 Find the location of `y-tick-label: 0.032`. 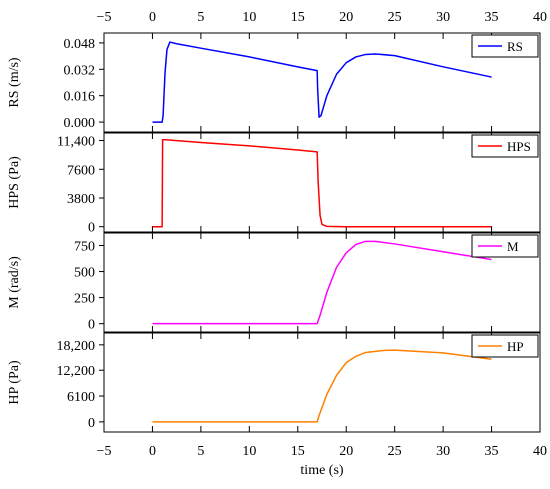

y-tick-label: 0.032 is located at coordinates (80, 70).